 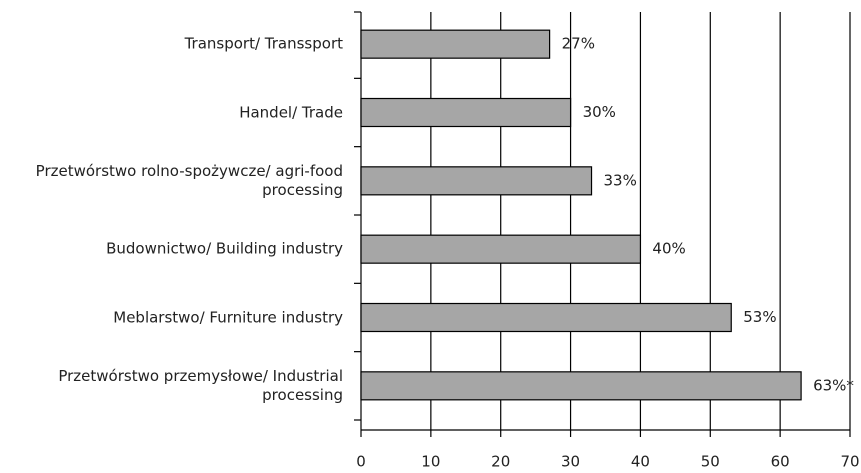 What do you see at coordinates (620, 180) in the screenshot?
I see `value-label: 33%` at bounding box center [620, 180].